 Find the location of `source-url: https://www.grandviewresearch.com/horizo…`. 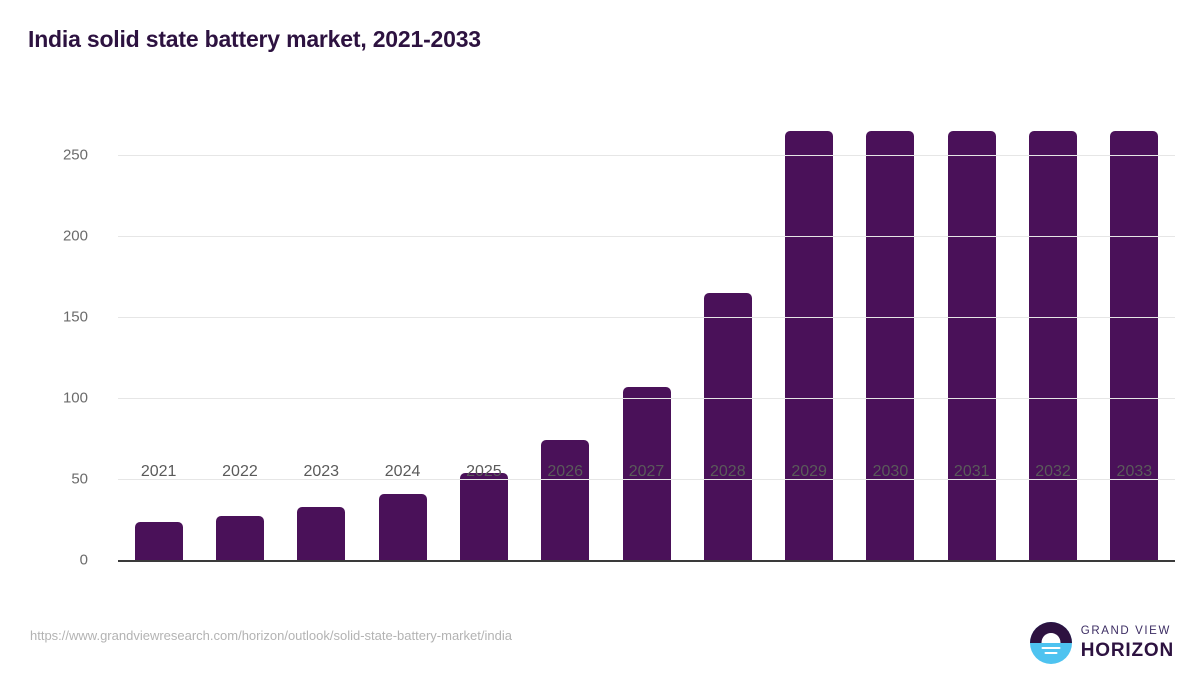

source-url: https://www.grandviewresearch.com/horizo… is located at coordinates (271, 635).